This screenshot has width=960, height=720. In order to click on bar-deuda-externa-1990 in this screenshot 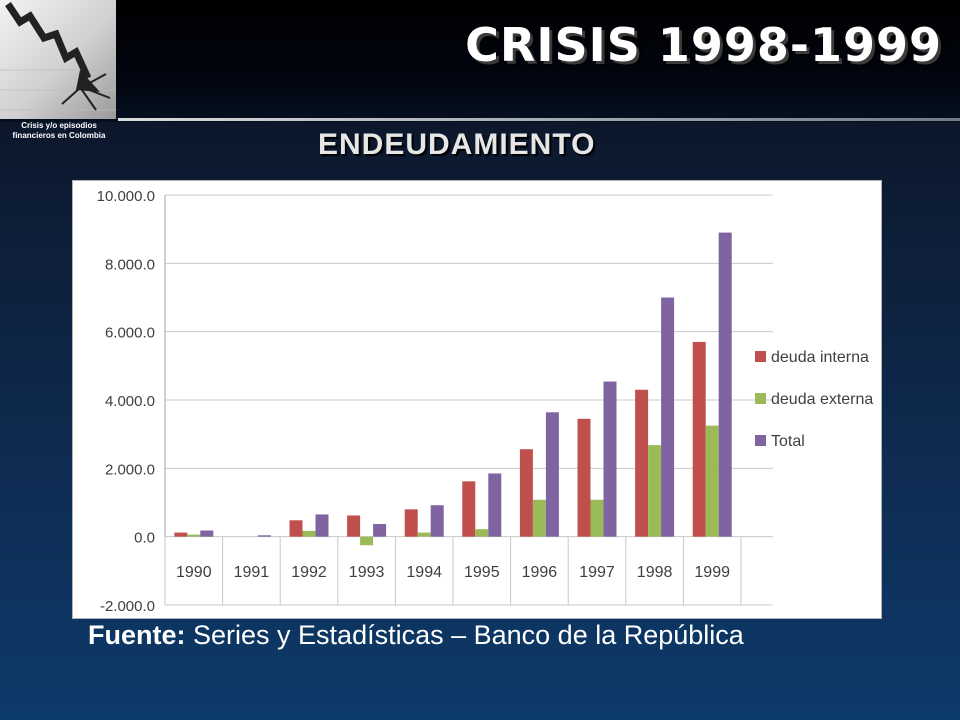, I will do `click(194, 535)`.